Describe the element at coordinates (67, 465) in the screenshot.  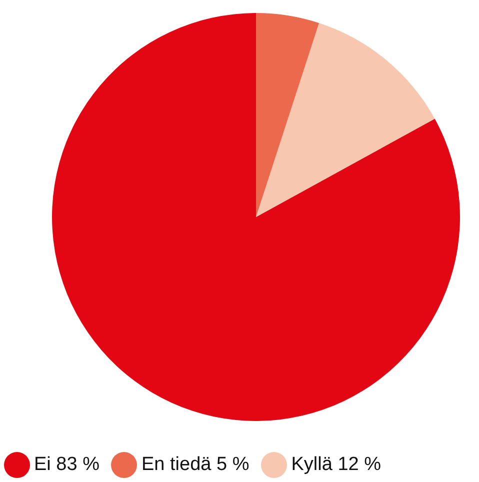
I see `legend-label: Ei 83 %` at that location.